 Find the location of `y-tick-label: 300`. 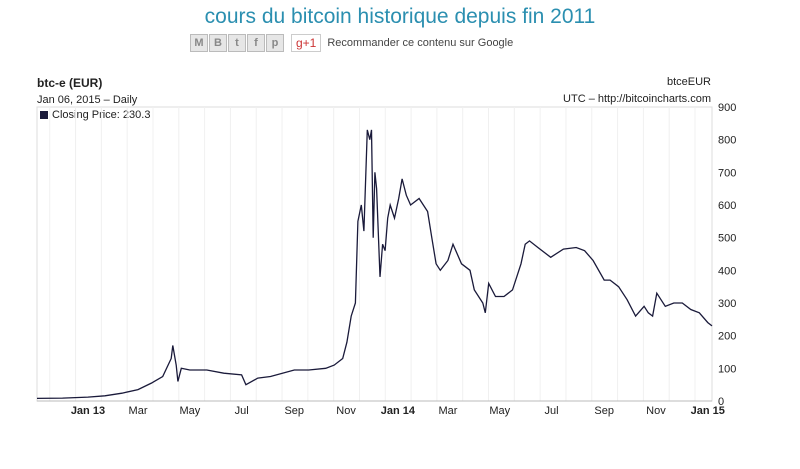

y-tick-label: 300 is located at coordinates (727, 304).